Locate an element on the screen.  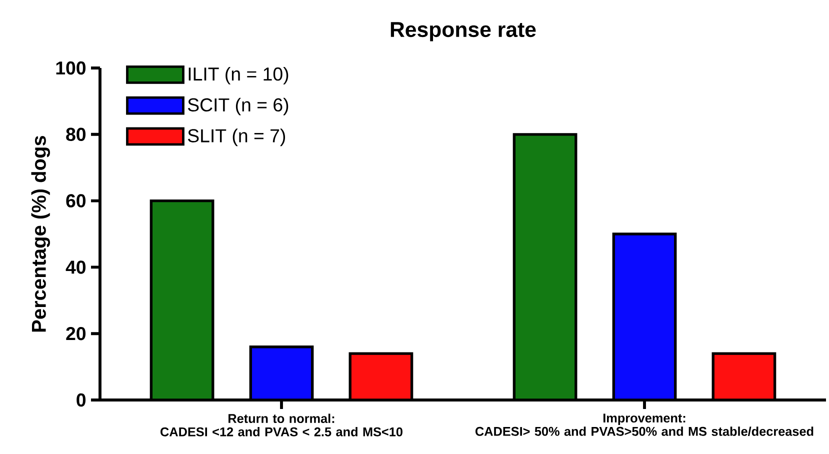
y-tick-label: 20 is located at coordinates (76, 333).